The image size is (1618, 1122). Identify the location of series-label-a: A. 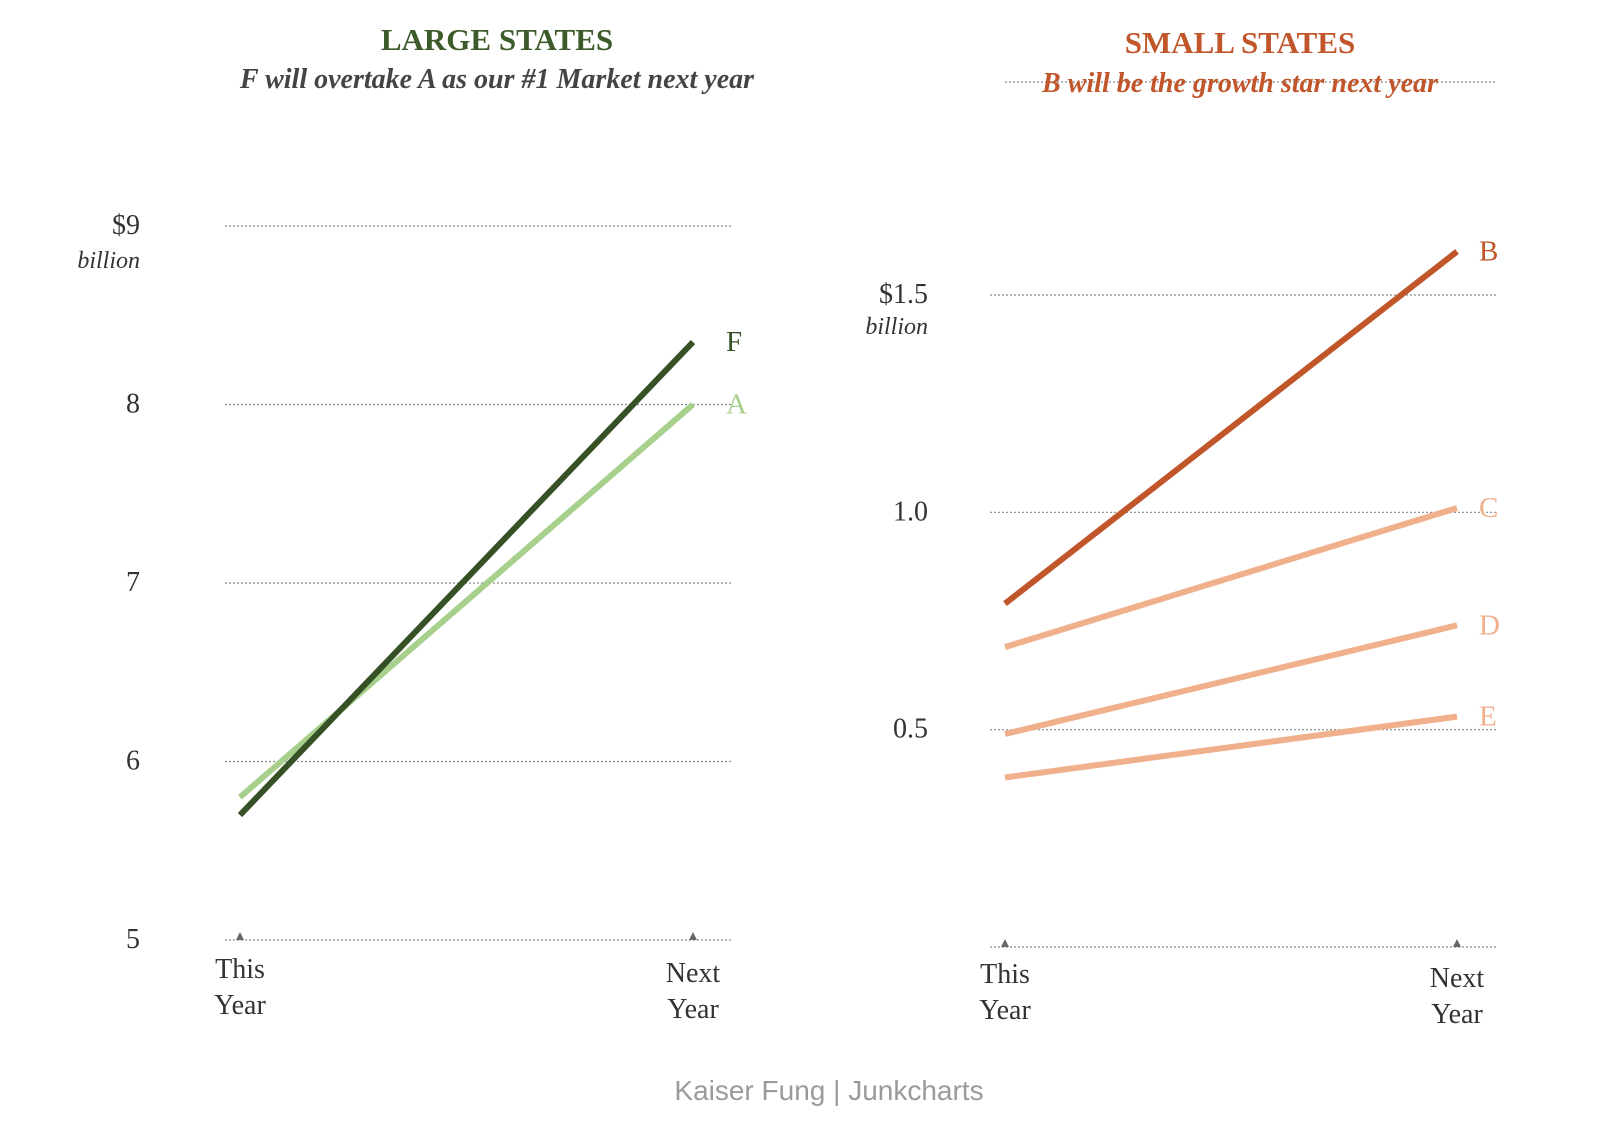
(736, 405).